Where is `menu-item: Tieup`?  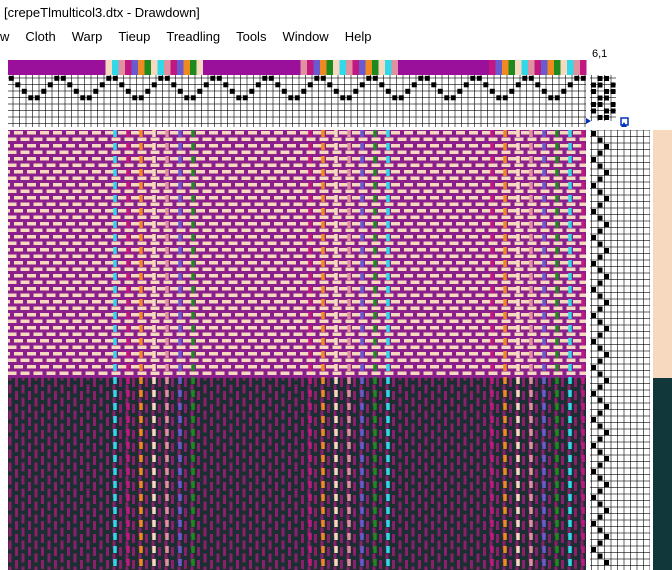
menu-item: Tieup is located at coordinates (134, 36).